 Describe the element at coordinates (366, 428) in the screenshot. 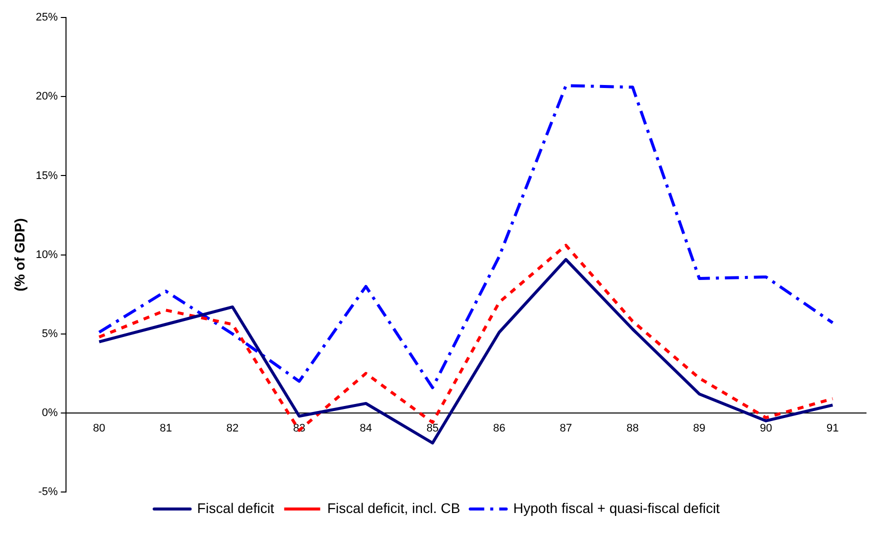

I see `x-tick-label: 84` at that location.